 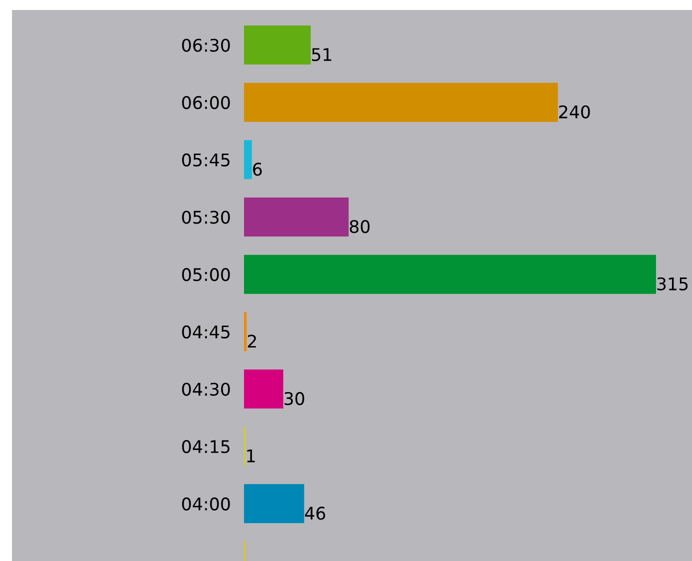 What do you see at coordinates (206, 217) in the screenshot?
I see `y-tick-label: 05:30` at bounding box center [206, 217].